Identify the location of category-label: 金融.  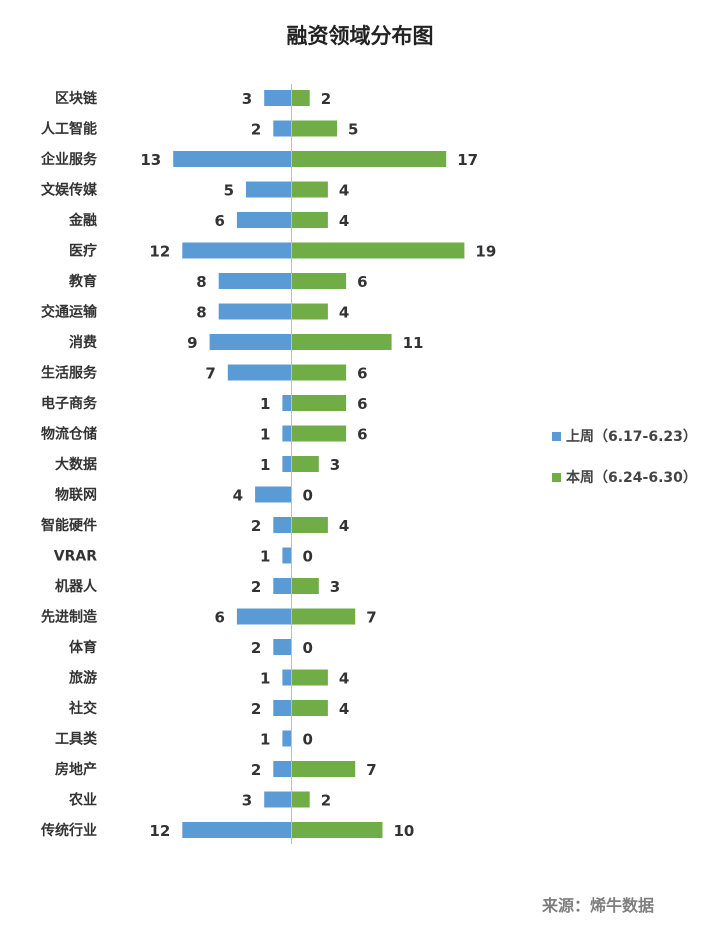
(82, 220).